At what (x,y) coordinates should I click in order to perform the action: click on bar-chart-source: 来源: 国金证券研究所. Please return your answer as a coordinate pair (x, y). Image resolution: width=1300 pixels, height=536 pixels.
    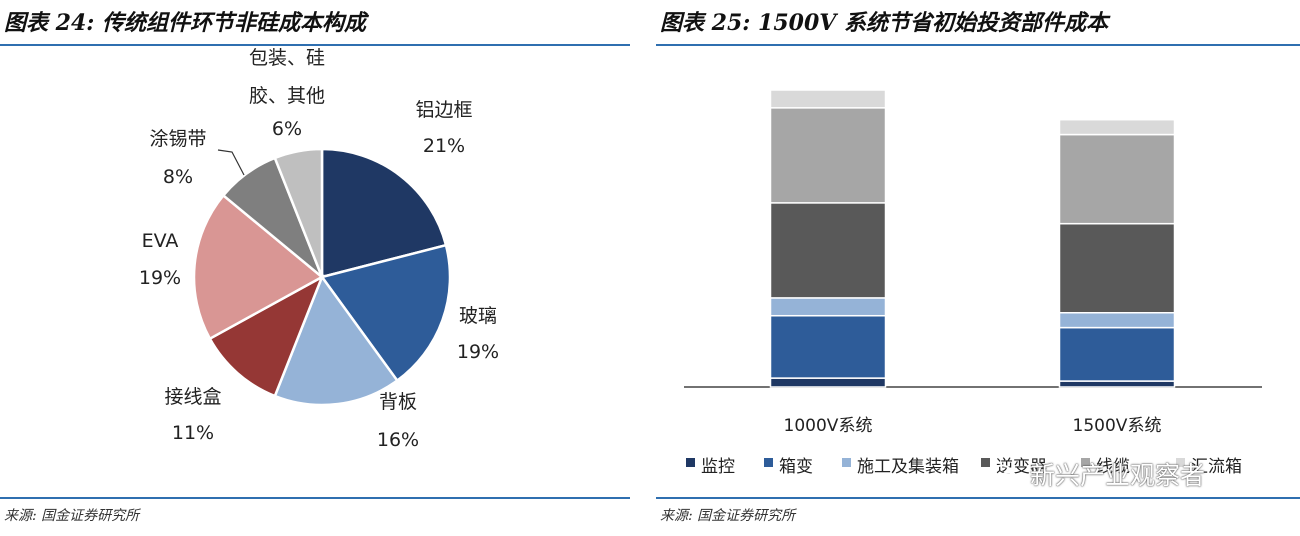
    Looking at the image, I should click on (728, 516).